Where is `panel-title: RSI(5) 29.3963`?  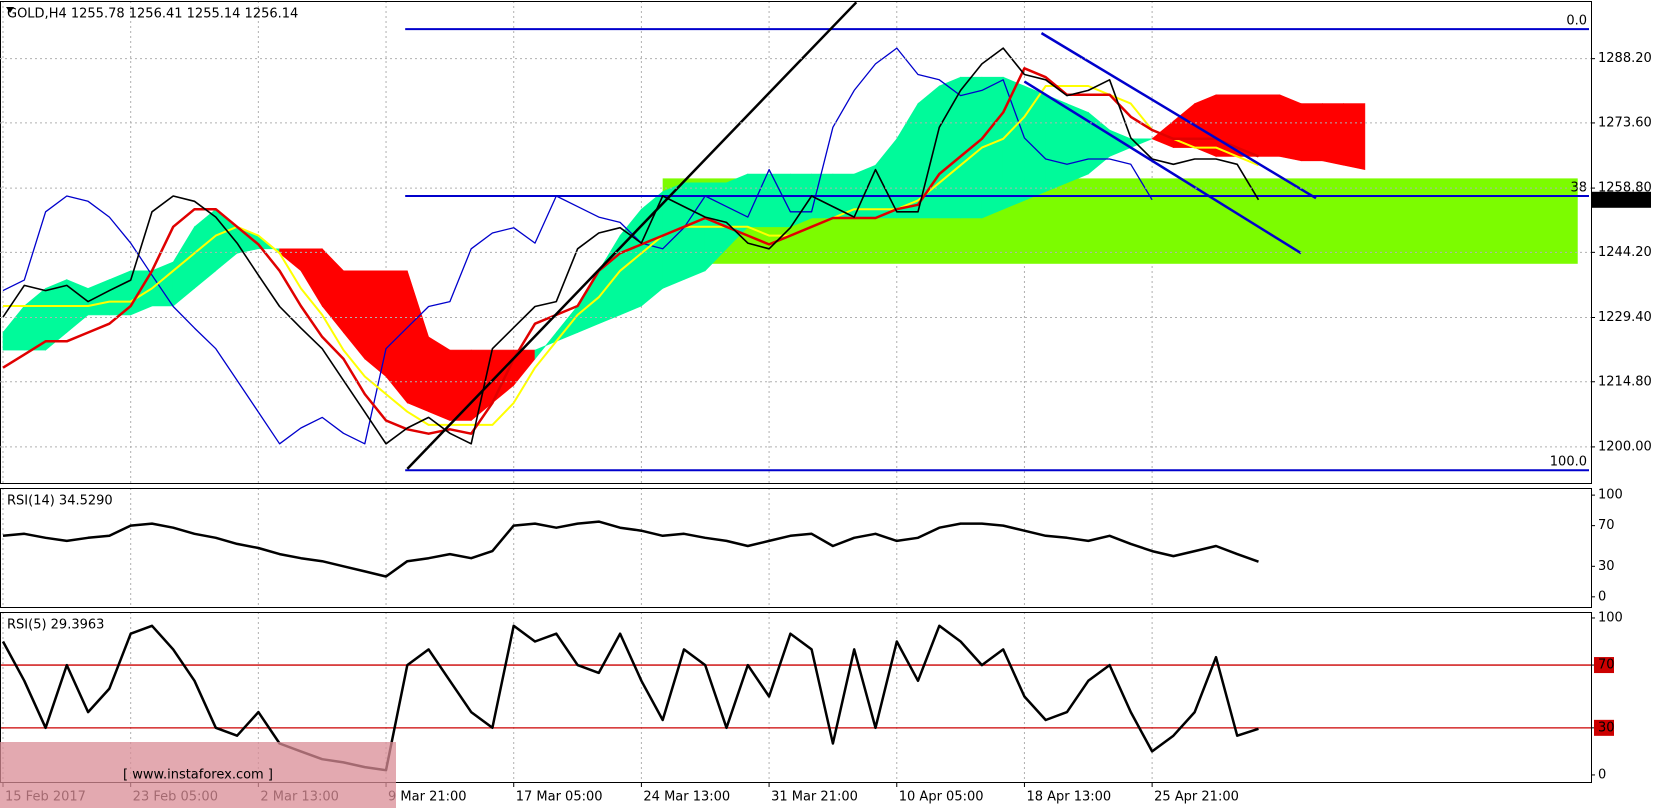 panel-title: RSI(5) 29.3963 is located at coordinates (55, 625).